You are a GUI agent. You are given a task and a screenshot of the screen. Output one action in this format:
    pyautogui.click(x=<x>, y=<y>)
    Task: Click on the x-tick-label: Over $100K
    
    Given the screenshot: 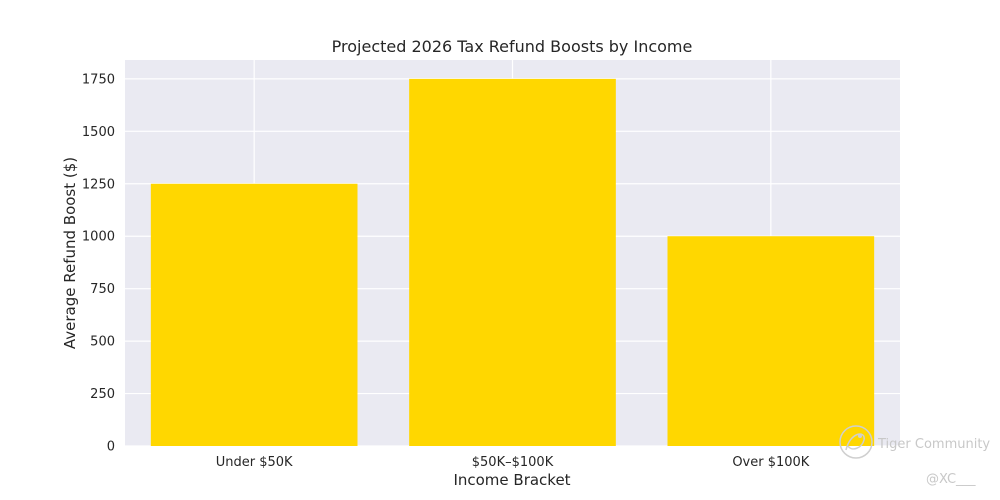 What is the action you would take?
    pyautogui.click(x=770, y=462)
    